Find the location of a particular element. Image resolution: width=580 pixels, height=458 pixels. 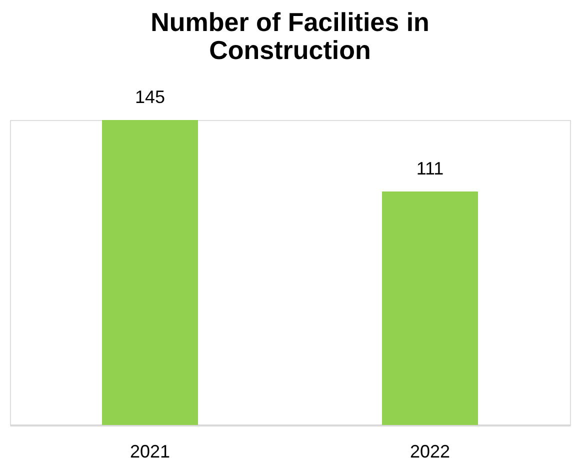

x-tick-label: 2022 is located at coordinates (430, 450).